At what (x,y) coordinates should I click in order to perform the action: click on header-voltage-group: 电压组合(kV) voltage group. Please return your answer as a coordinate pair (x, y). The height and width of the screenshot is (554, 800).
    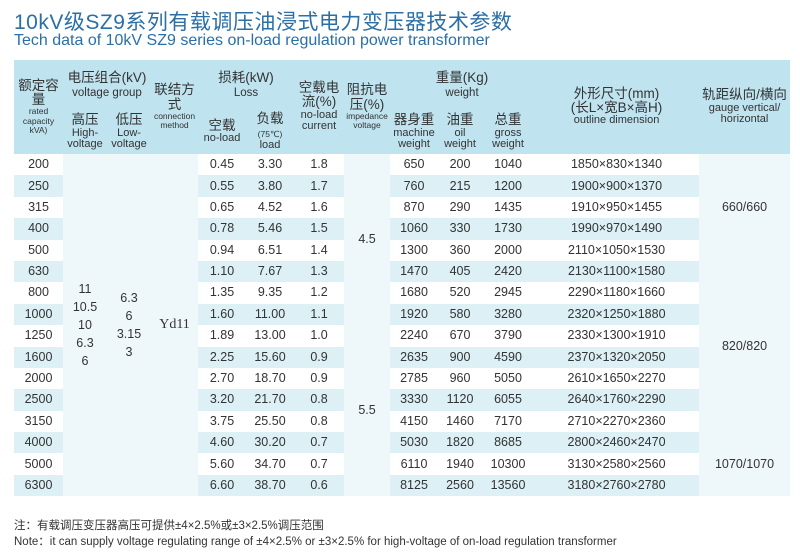
    Looking at the image, I should click on (107, 85).